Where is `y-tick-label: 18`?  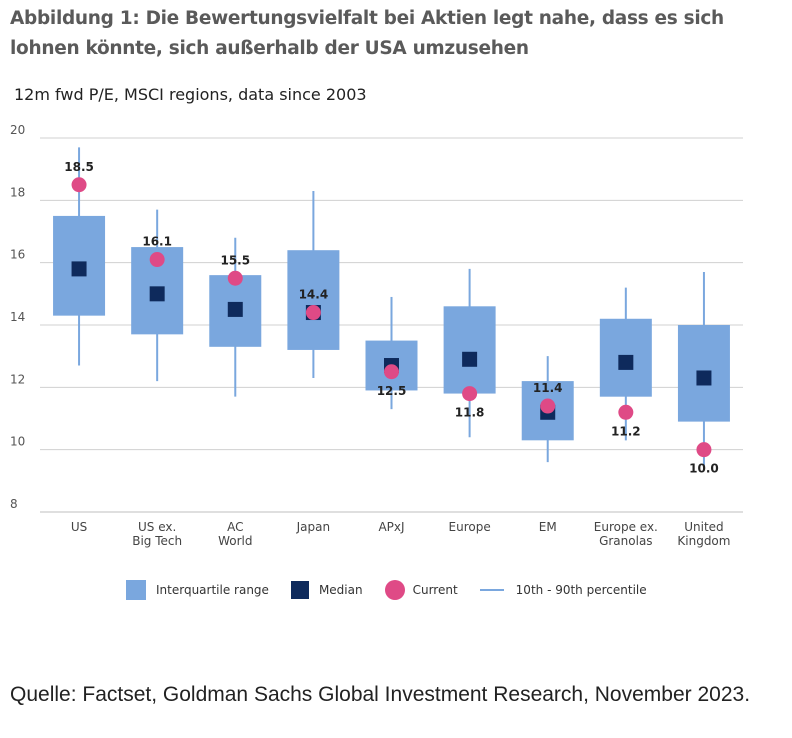
y-tick-label: 18 is located at coordinates (17, 192).